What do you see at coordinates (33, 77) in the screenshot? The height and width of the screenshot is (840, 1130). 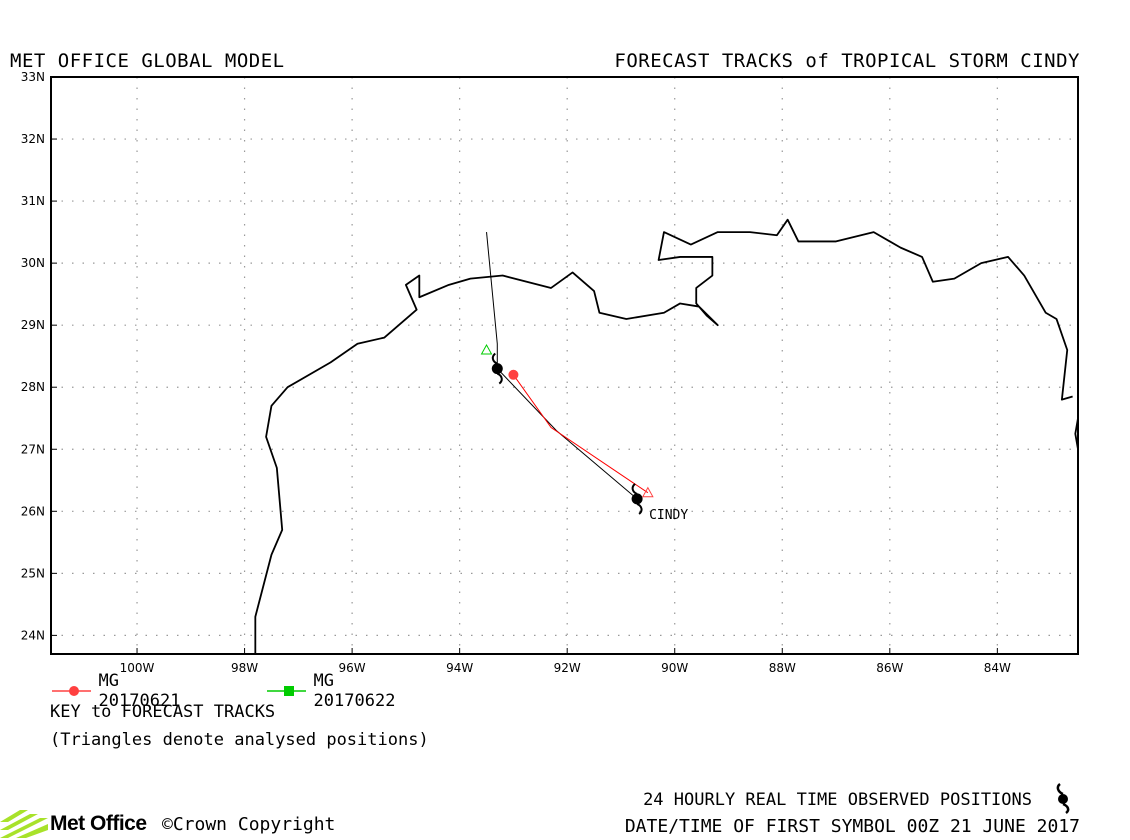 I see `lat-label: 33N` at bounding box center [33, 77].